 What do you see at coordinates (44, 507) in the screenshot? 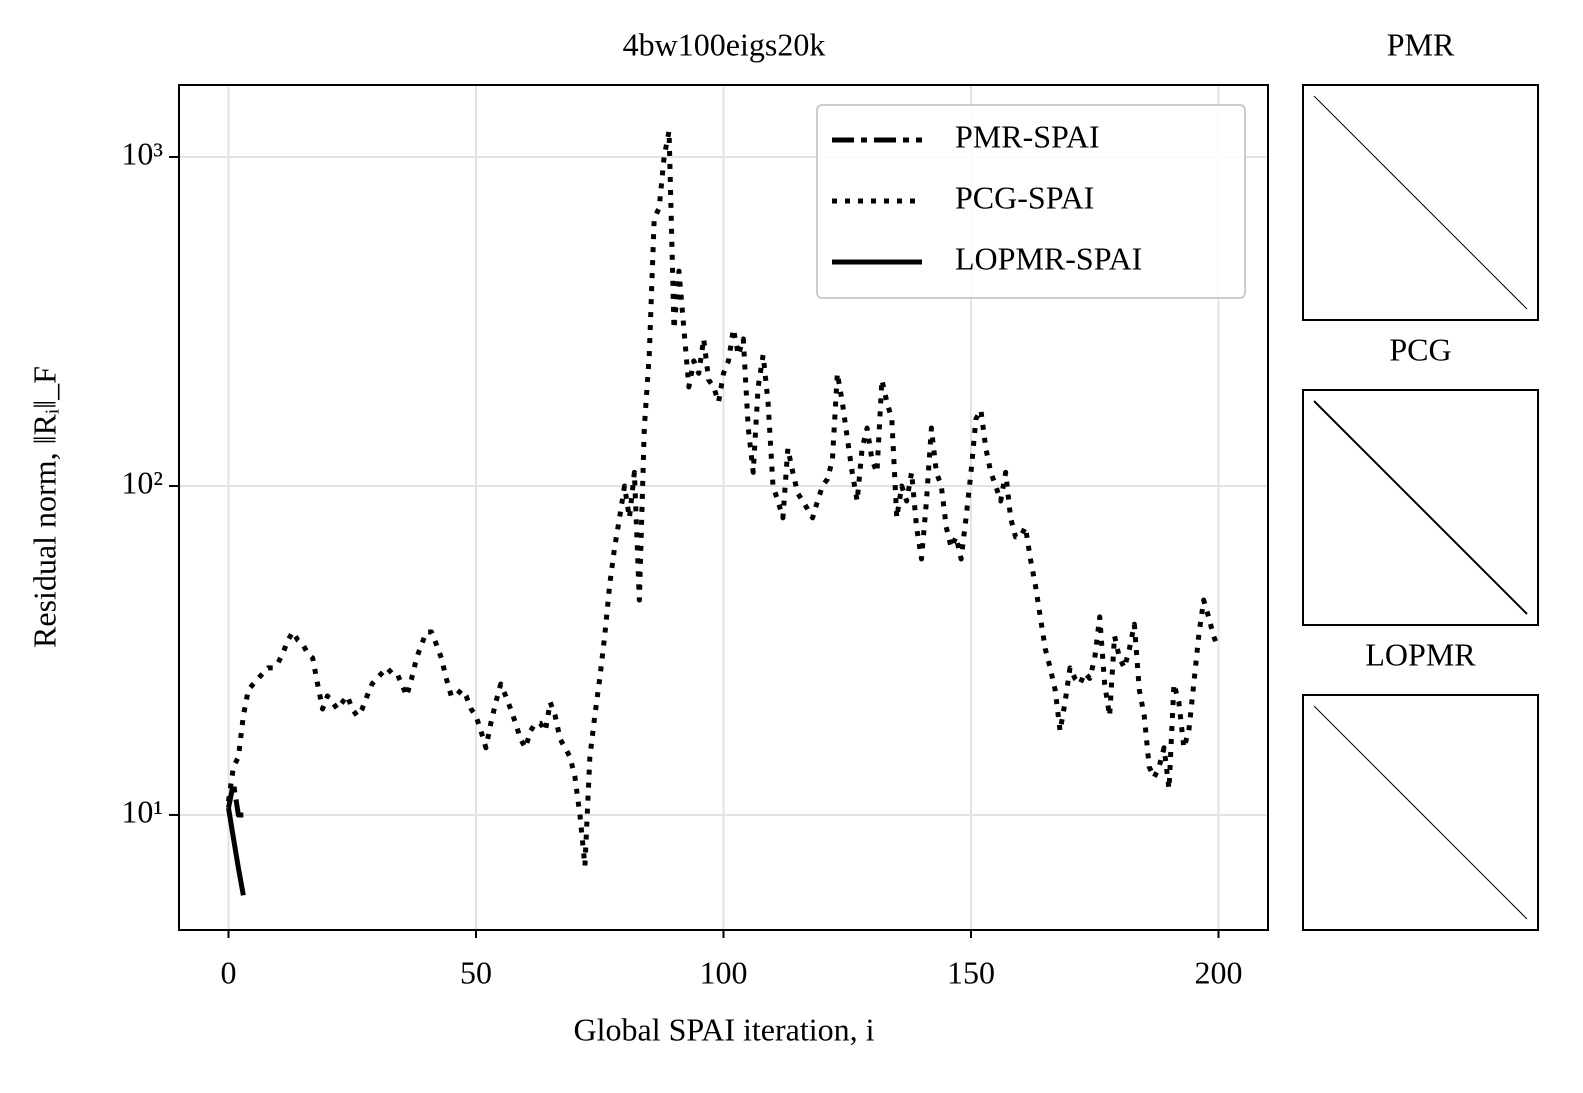
I see `y-axis-label: Residual norm, ‖Rᵢ‖_F` at bounding box center [44, 507].